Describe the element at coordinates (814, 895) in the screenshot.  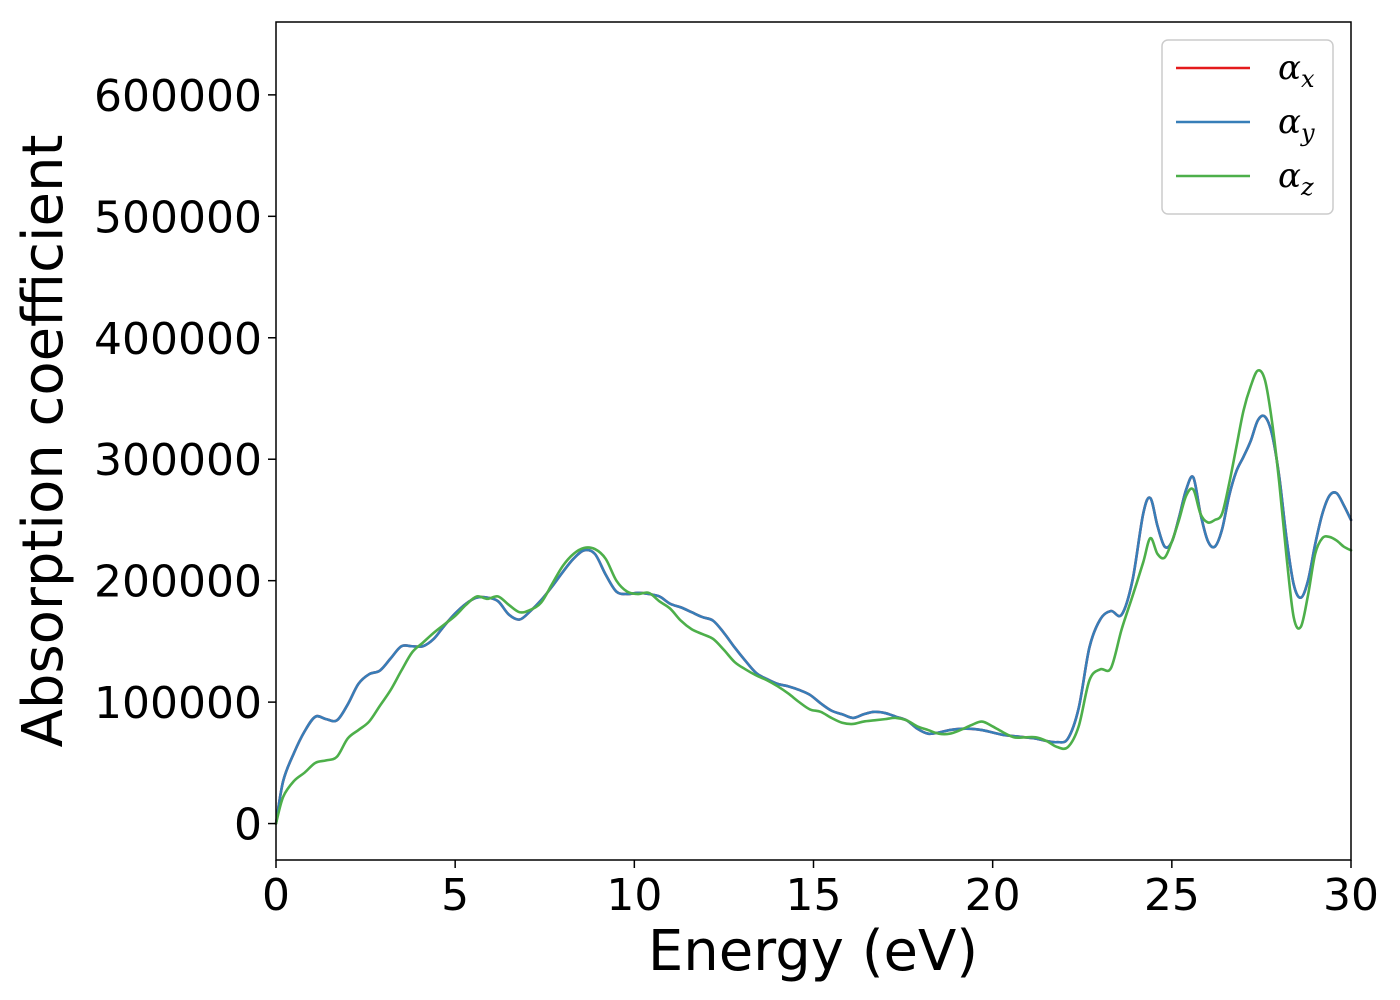
I see `x-tick-label: 15` at that location.